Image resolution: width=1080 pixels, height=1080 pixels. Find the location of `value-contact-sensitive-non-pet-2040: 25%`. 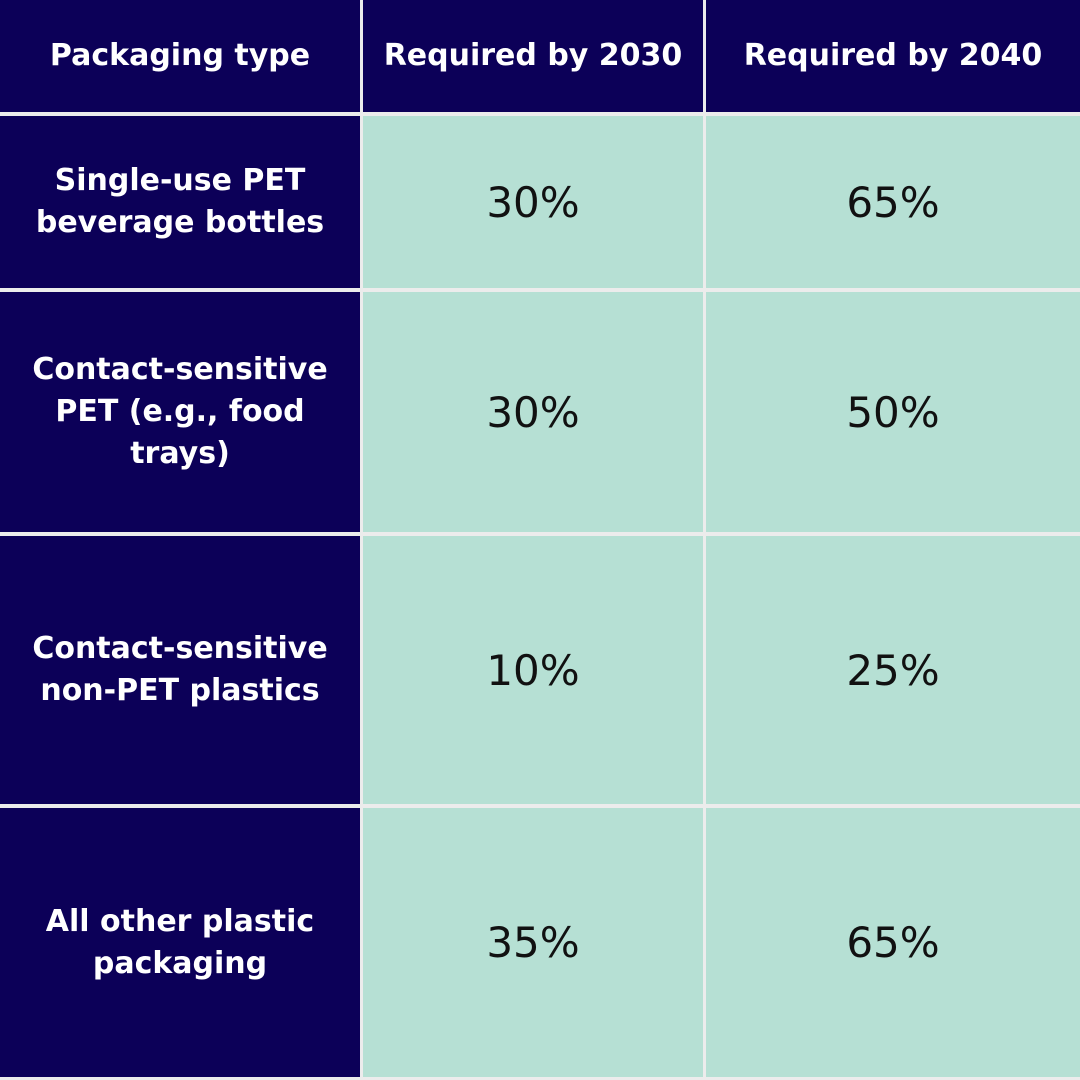

value-contact-sensitive-non-pet-2040: 25% is located at coordinates (893, 670).